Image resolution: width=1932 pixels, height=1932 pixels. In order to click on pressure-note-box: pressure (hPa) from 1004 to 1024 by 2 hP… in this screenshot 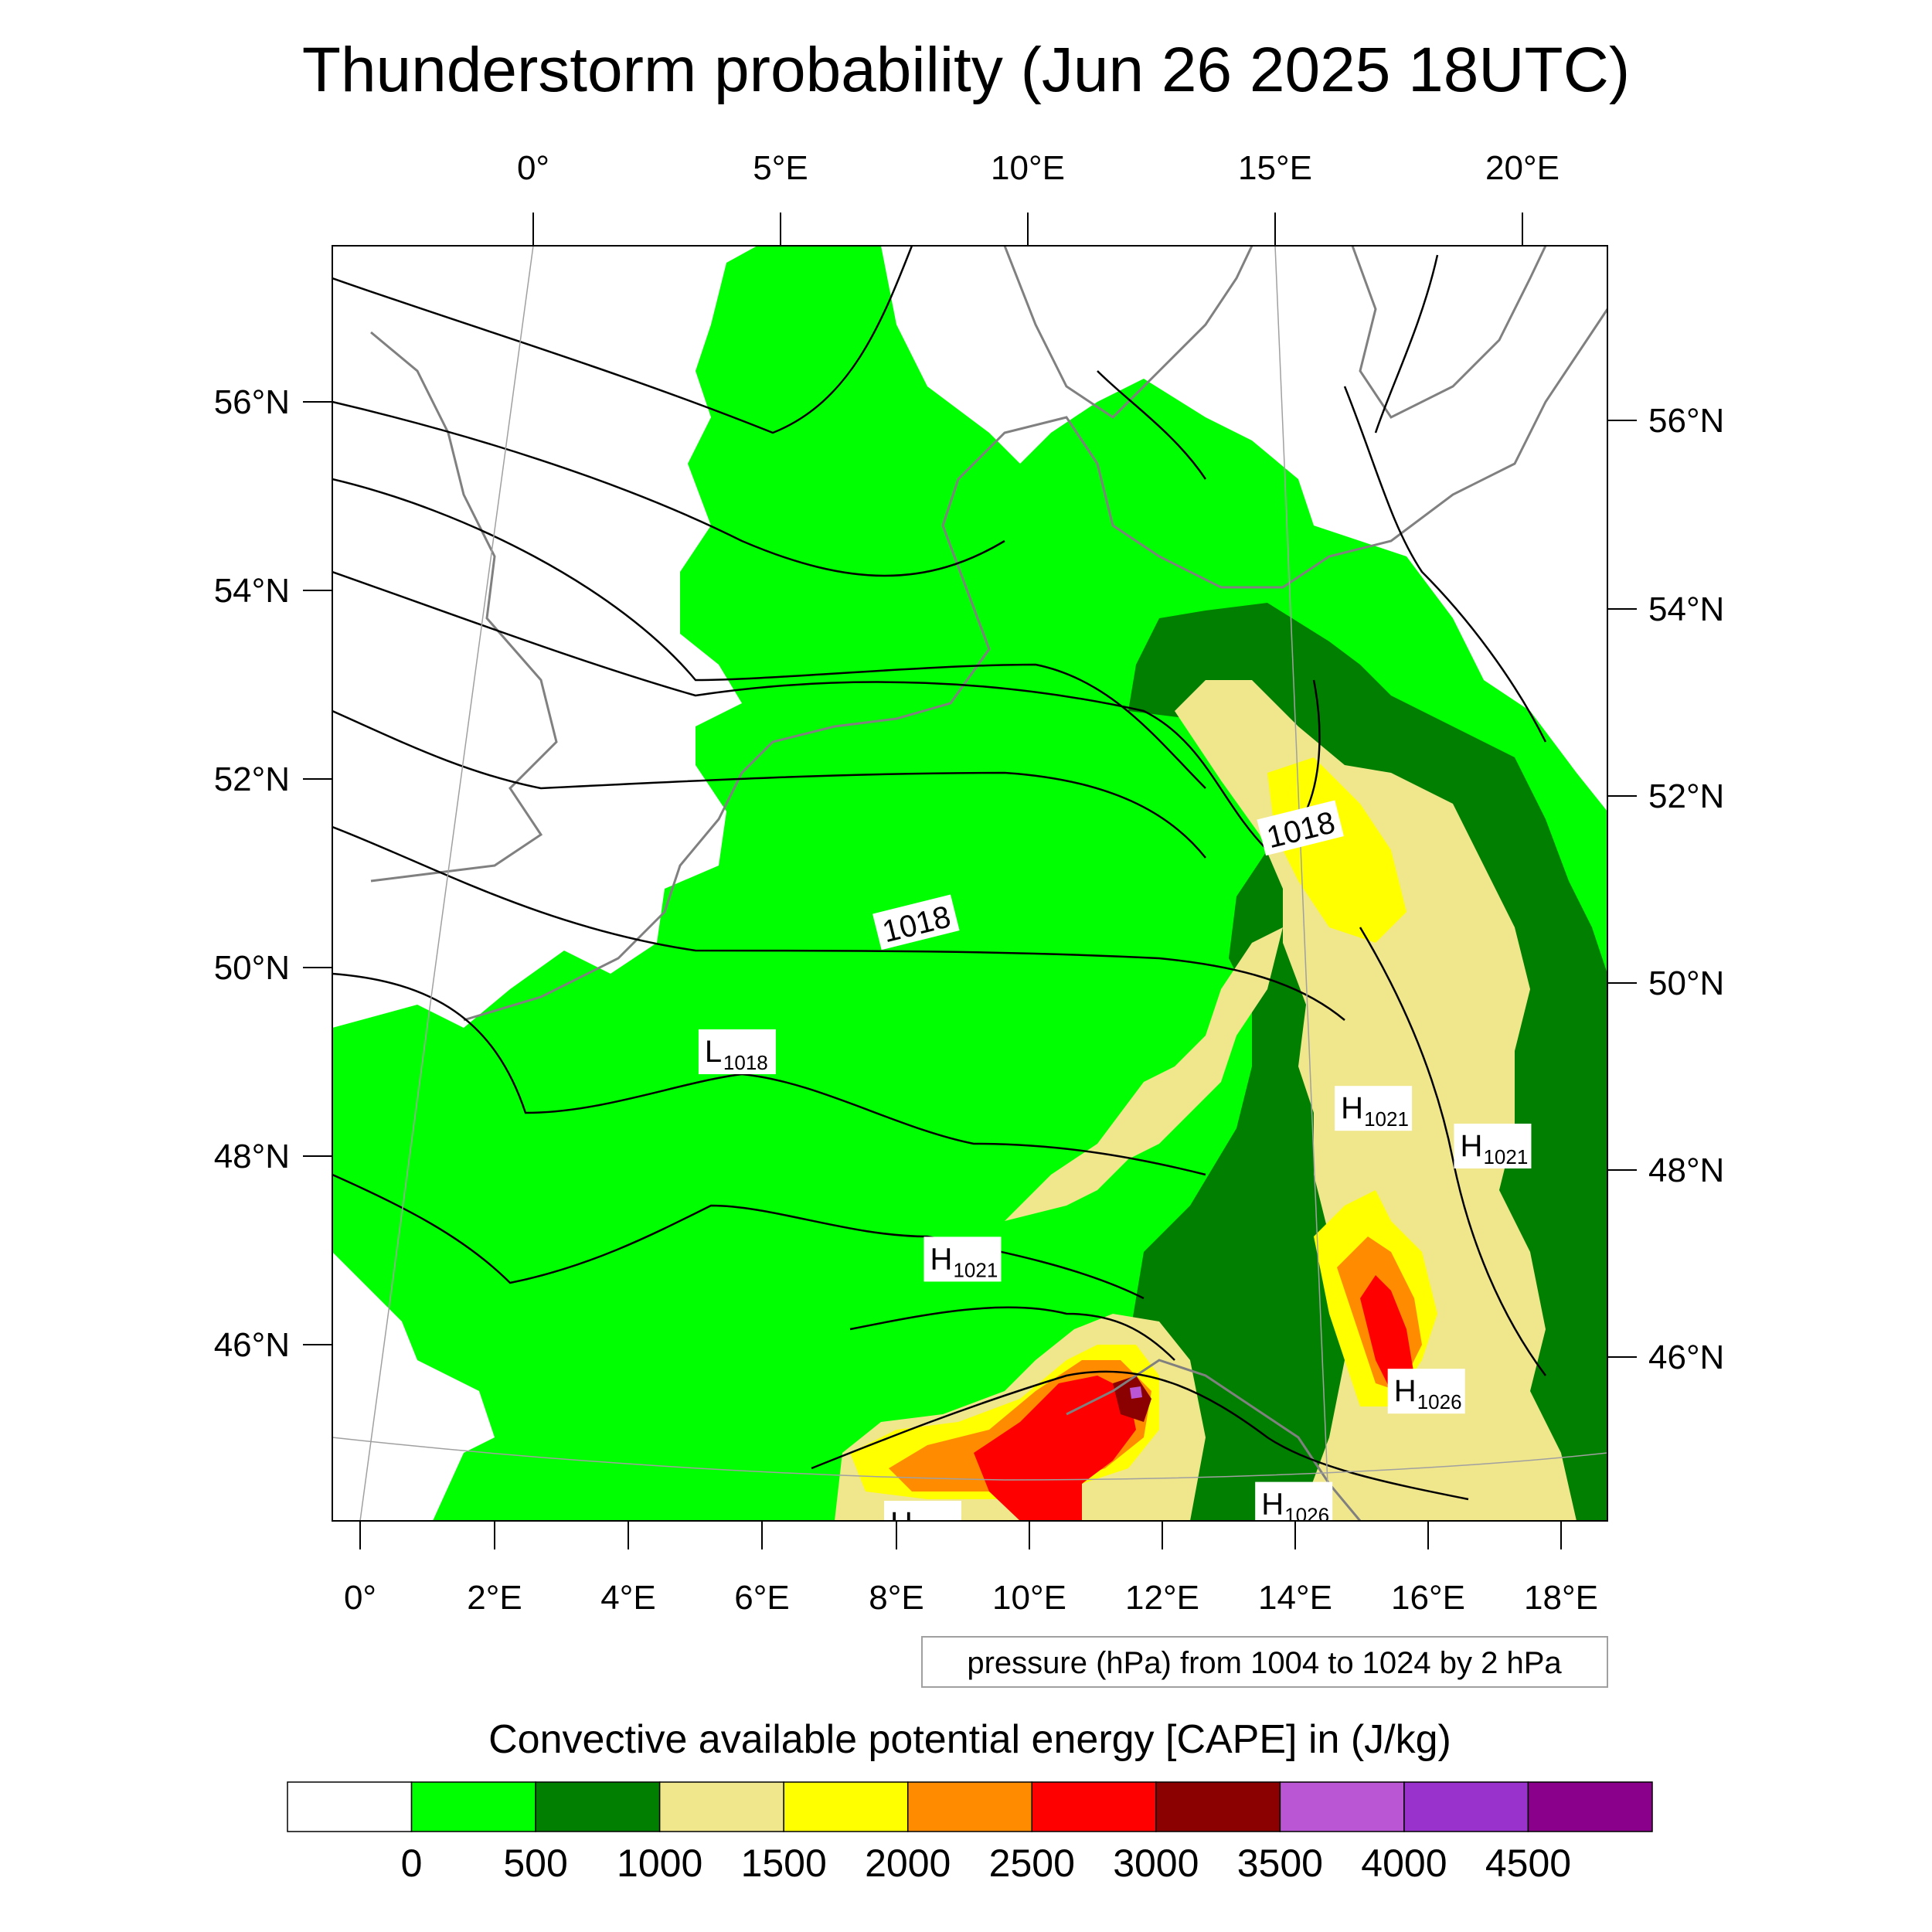, I will do `click(1264, 1662)`.